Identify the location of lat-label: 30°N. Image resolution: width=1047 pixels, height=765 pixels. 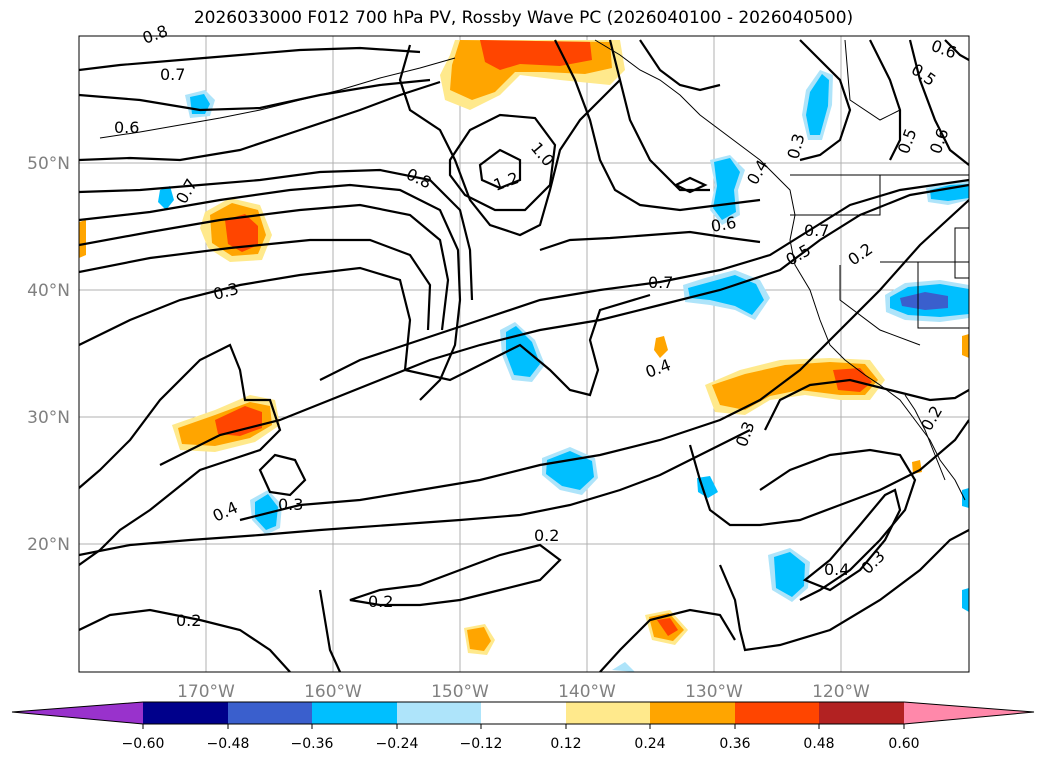
(48, 418).